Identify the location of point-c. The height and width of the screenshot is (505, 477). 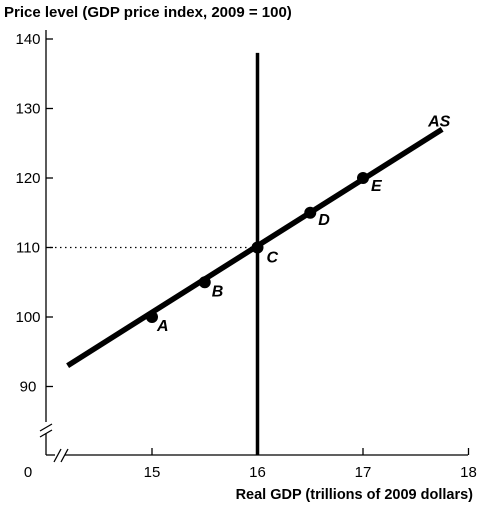
(257, 247).